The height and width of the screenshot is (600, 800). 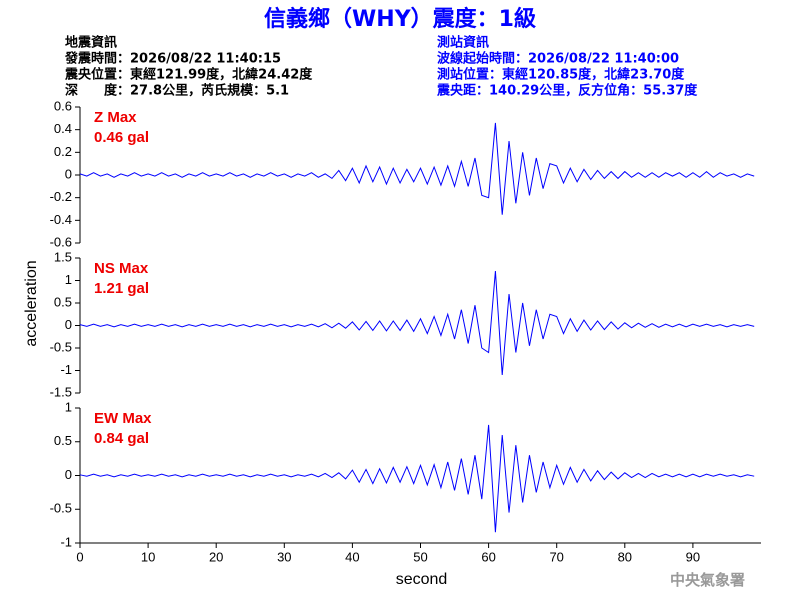 I want to click on x-tick-label: 20, so click(x=216, y=556).